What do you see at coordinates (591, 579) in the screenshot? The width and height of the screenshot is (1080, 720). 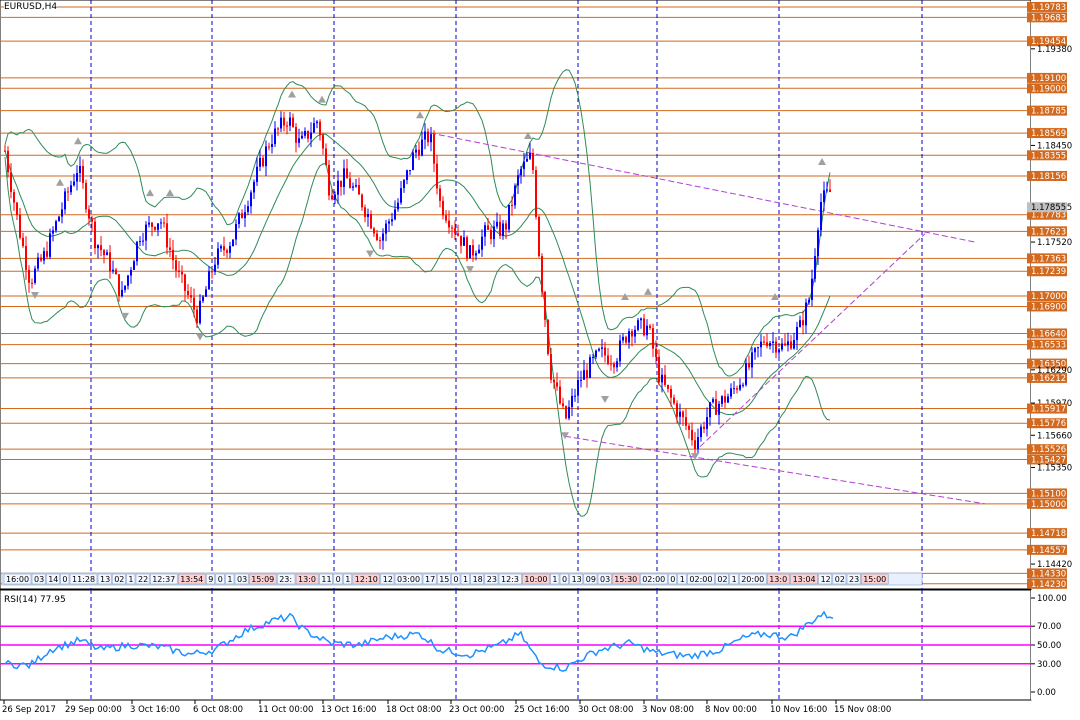 I see `session-label: 09` at bounding box center [591, 579].